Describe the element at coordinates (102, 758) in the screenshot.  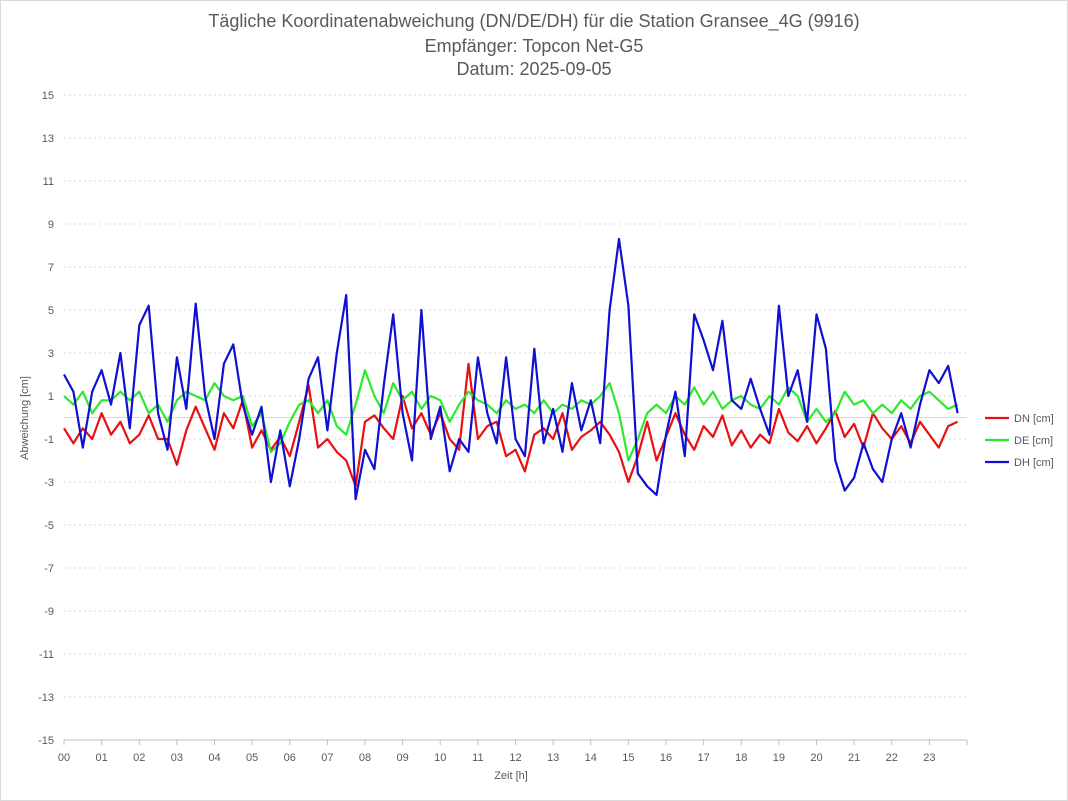
I see `x-tick-label: 01` at that location.